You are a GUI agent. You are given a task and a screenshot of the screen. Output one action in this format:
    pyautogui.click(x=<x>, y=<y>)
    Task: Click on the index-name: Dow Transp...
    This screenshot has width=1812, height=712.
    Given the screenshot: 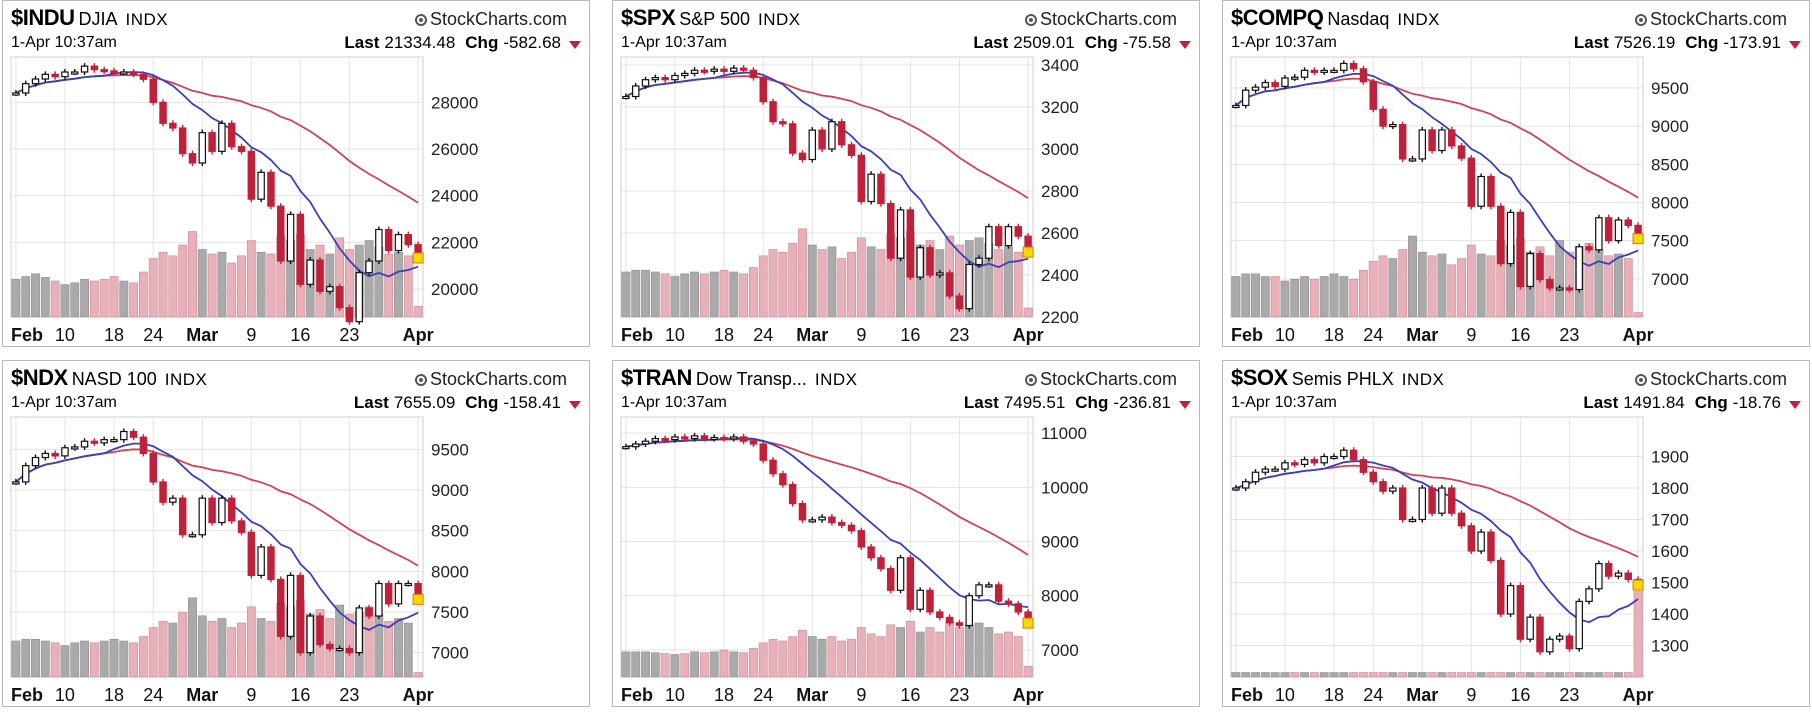 What is the action you would take?
    pyautogui.click(x=751, y=379)
    